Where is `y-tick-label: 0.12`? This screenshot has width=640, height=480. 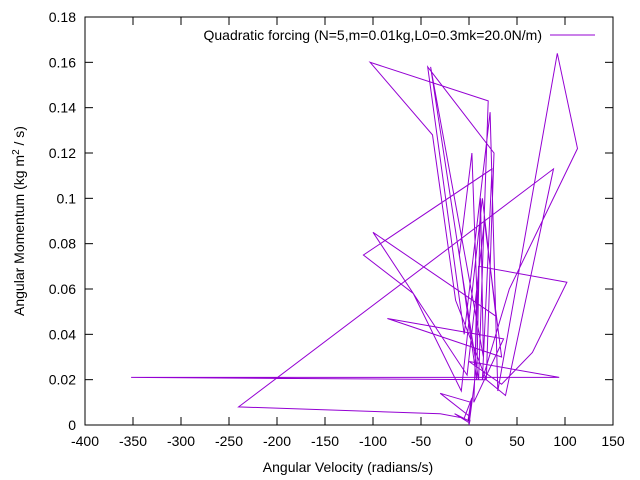
y-tick-label: 0.12 is located at coordinates (62, 153).